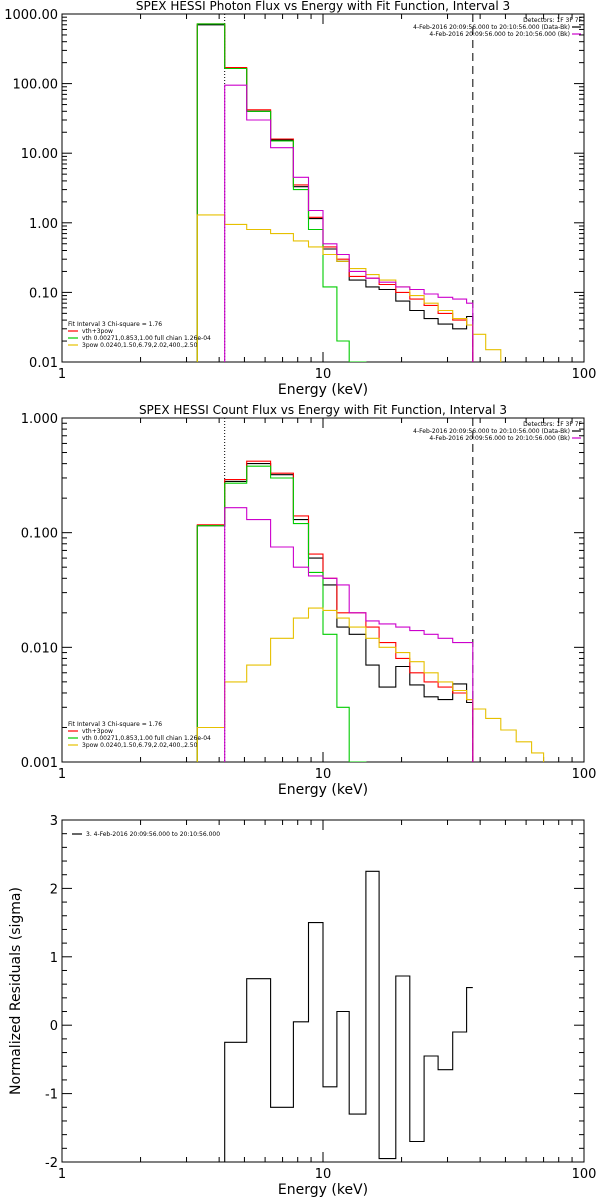 This screenshot has height=1200, width=600. What do you see at coordinates (43, 293) in the screenshot?
I see `y-tick-label: 0.10` at bounding box center [43, 293].